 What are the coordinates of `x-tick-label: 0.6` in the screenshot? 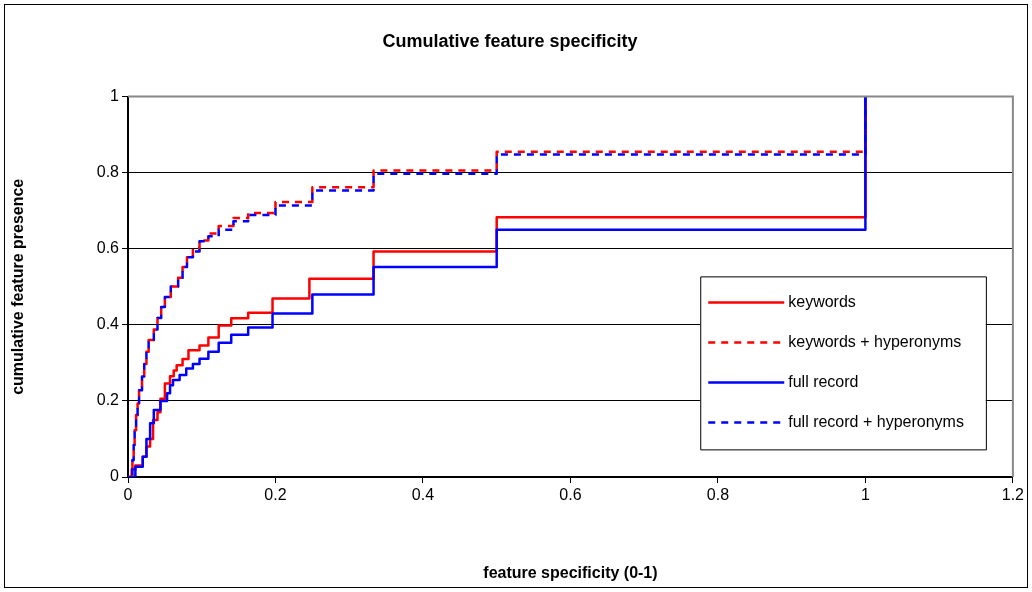 It's located at (570, 495).